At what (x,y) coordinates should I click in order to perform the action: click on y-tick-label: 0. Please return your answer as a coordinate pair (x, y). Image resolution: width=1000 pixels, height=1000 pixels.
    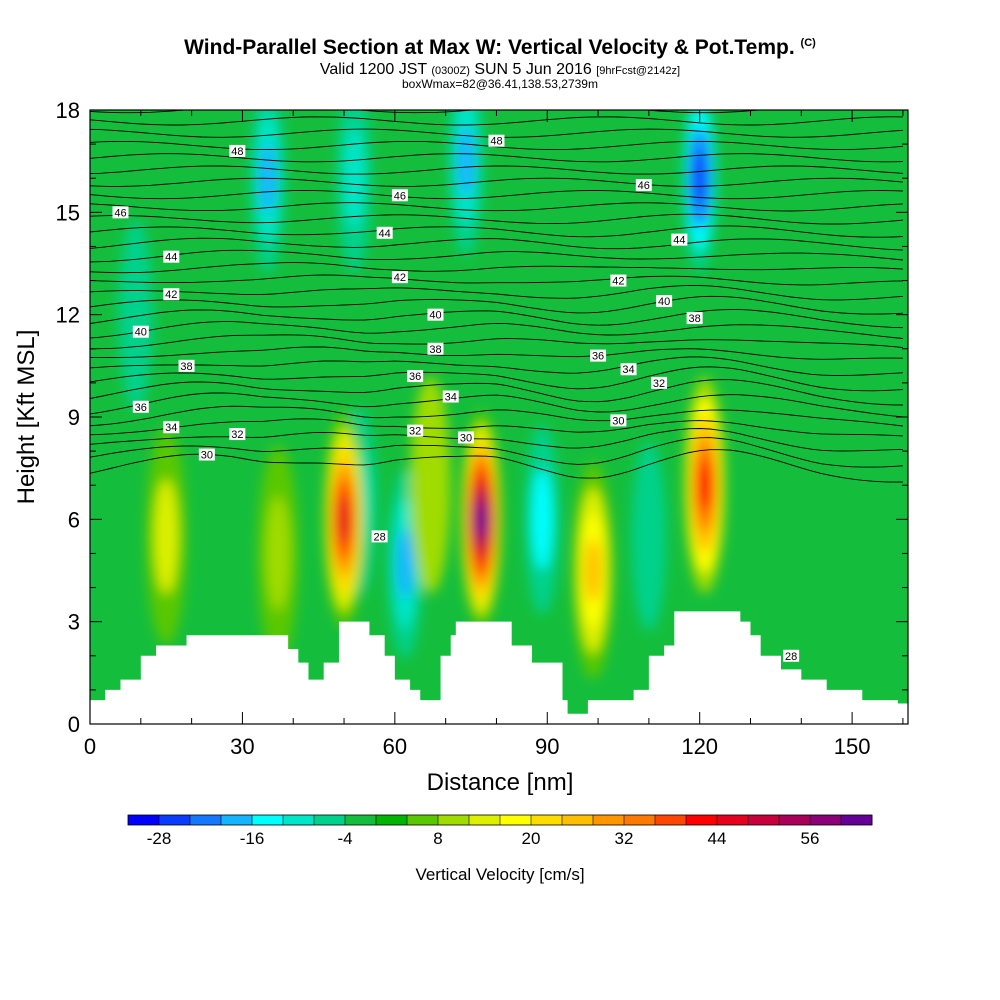
    Looking at the image, I should click on (74, 724).